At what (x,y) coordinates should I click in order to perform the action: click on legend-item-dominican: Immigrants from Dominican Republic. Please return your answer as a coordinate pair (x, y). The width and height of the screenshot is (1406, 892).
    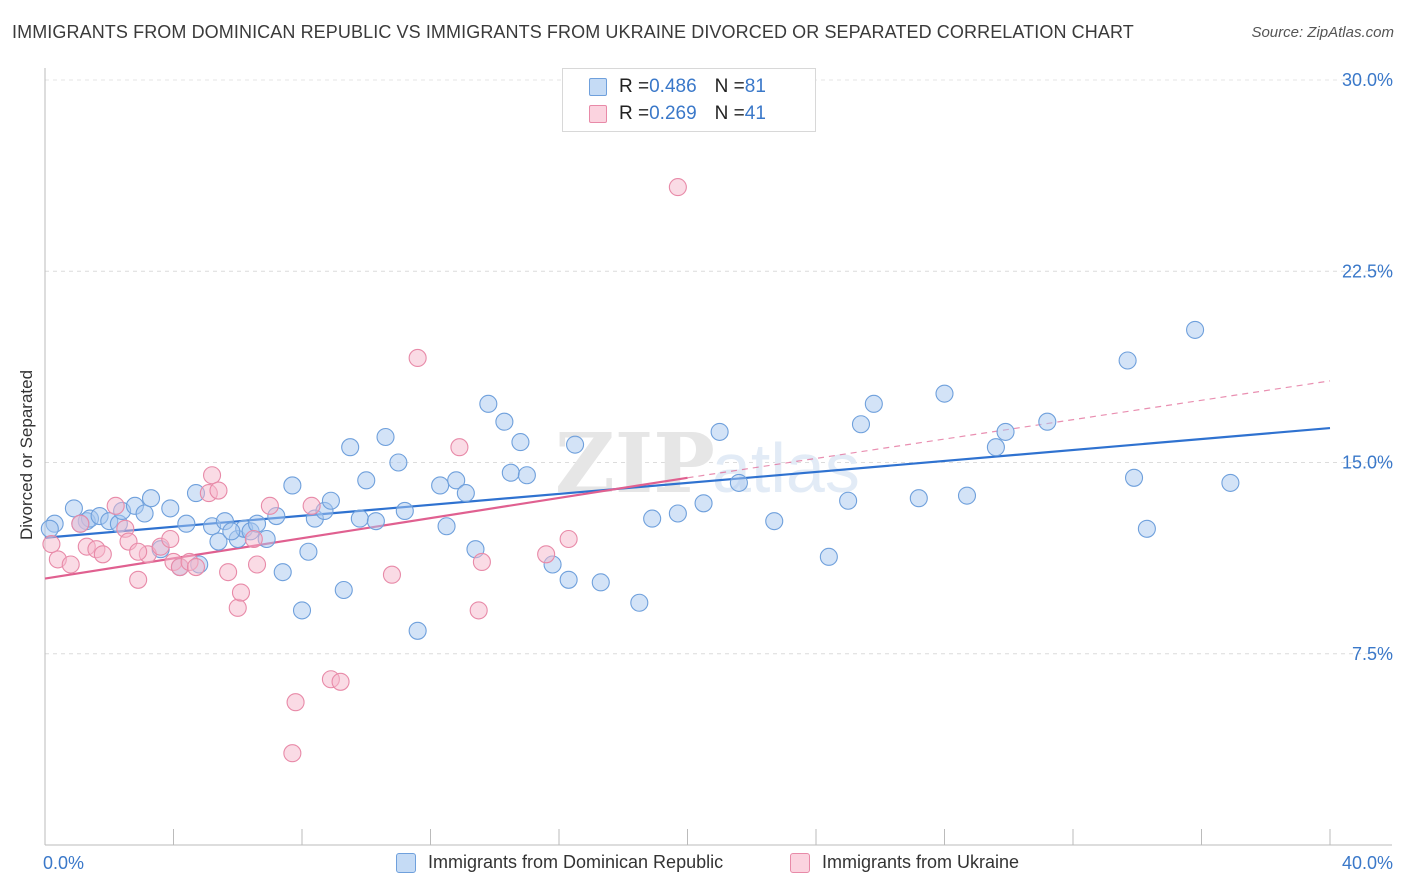
    Looking at the image, I should click on (559, 862).